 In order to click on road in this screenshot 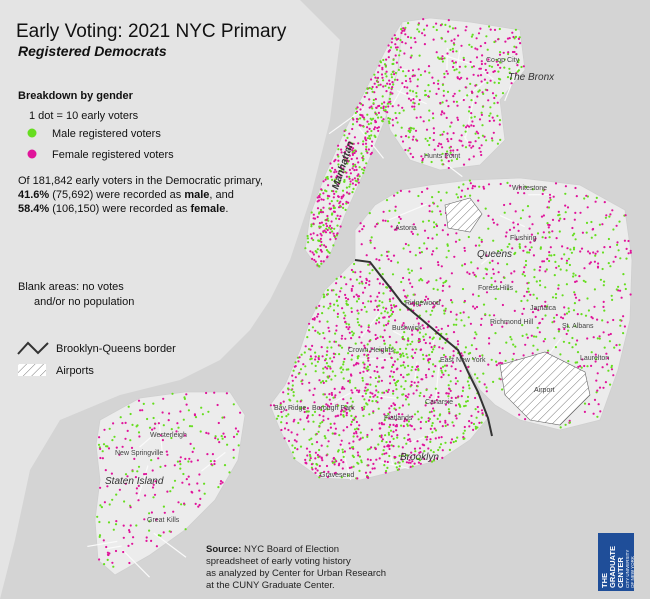, I will do `click(136, 563)`.